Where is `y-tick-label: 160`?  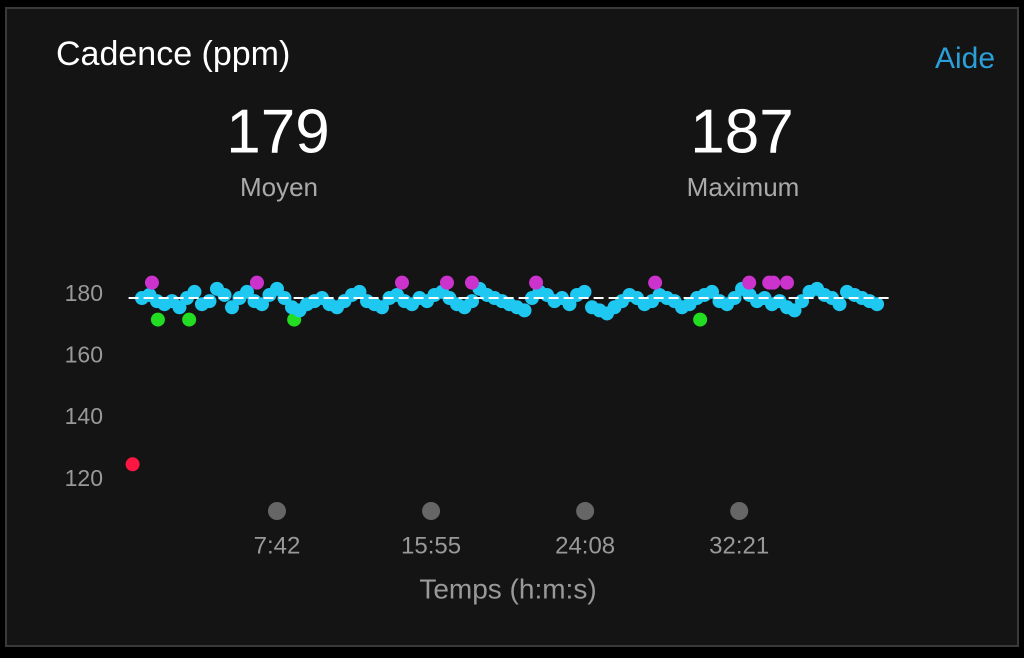
y-tick-label: 160 is located at coordinates (84, 355).